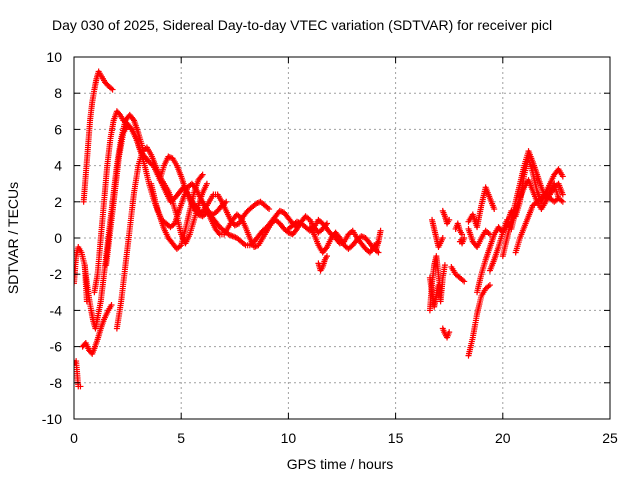  I want to click on y-axis-label: SDTVAR / TECUs, so click(13, 238).